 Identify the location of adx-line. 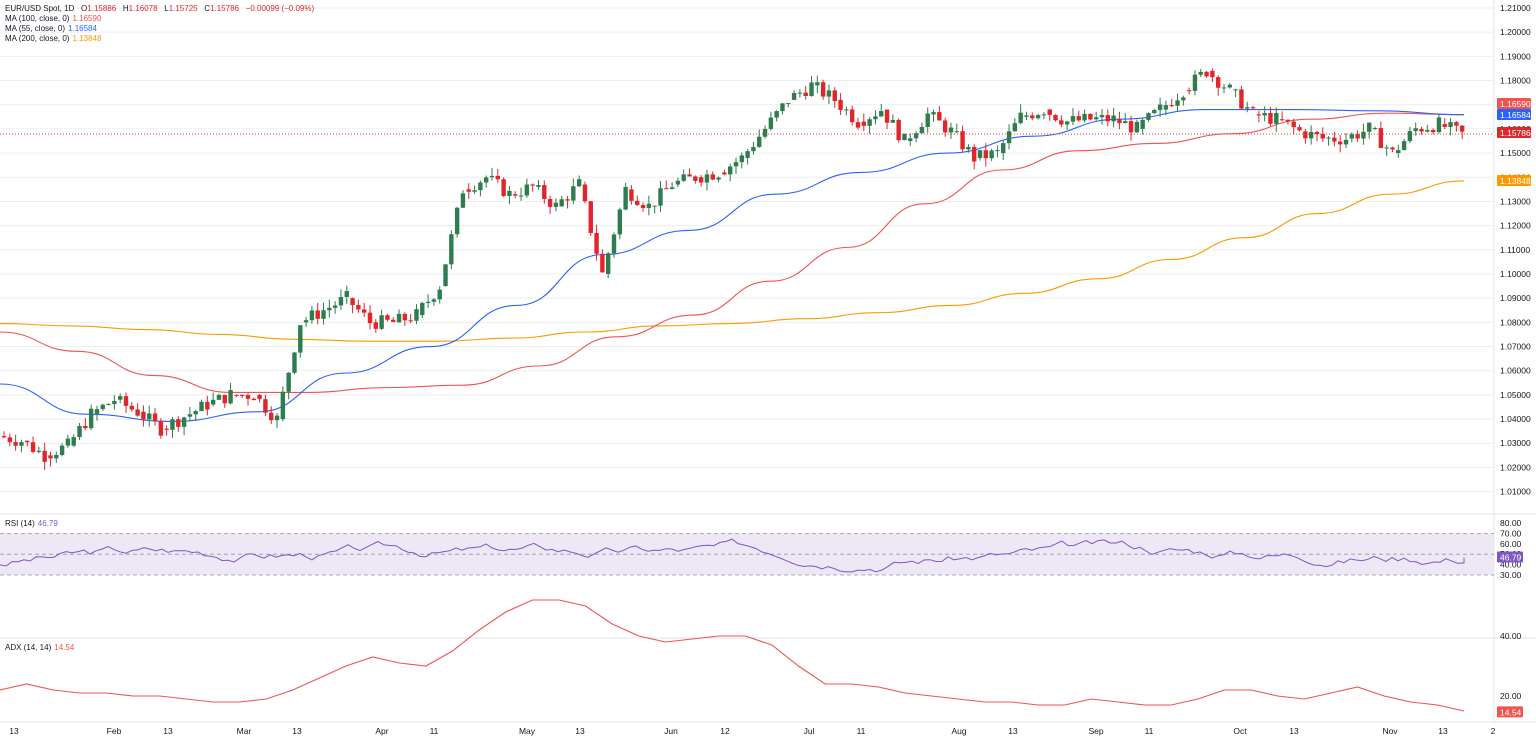
(732, 655).